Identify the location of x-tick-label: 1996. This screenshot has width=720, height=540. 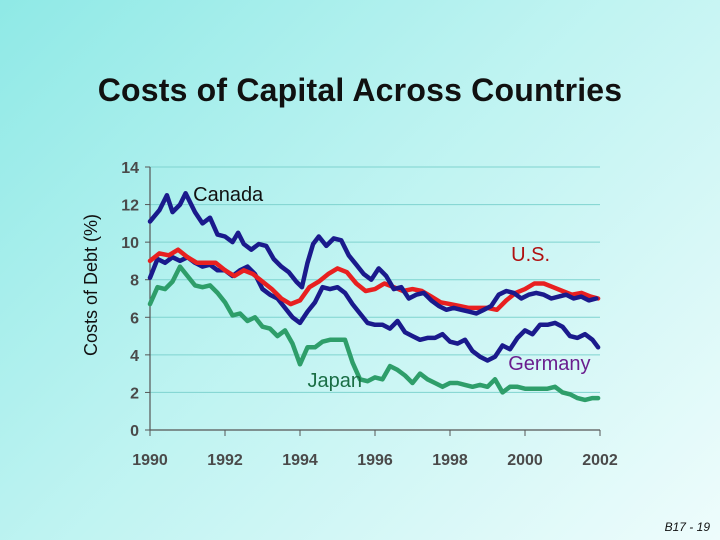
(375, 460).